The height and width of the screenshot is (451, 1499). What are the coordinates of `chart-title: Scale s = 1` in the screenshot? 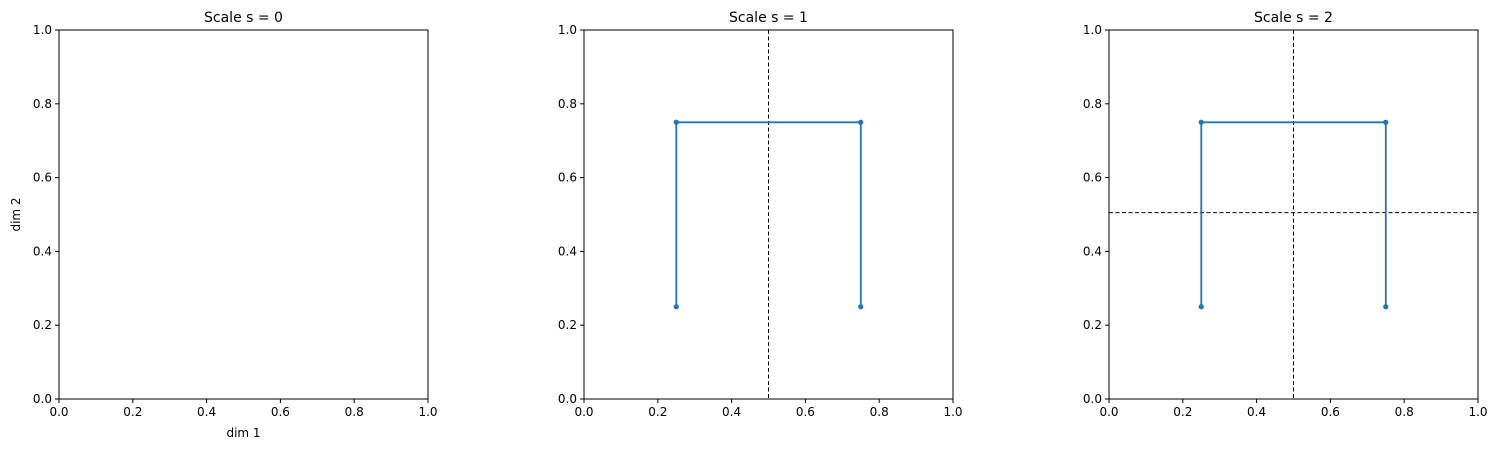 It's located at (768, 18).